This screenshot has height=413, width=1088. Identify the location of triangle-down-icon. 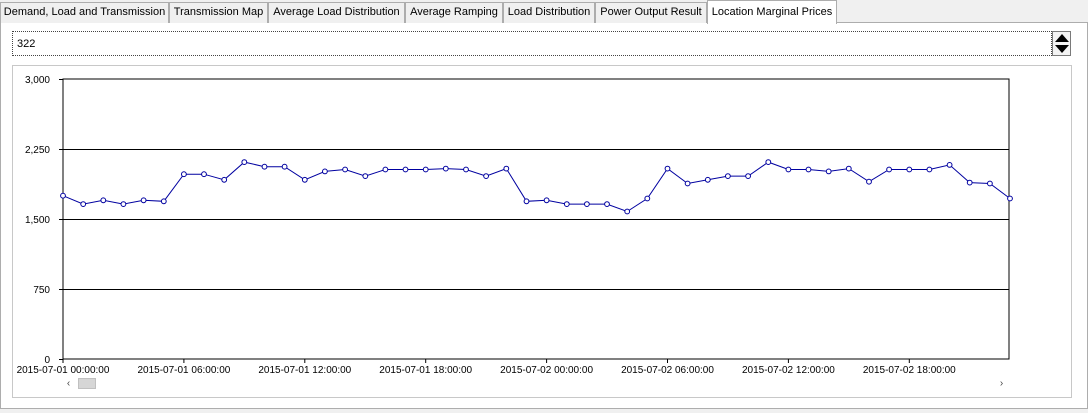
(1062, 49).